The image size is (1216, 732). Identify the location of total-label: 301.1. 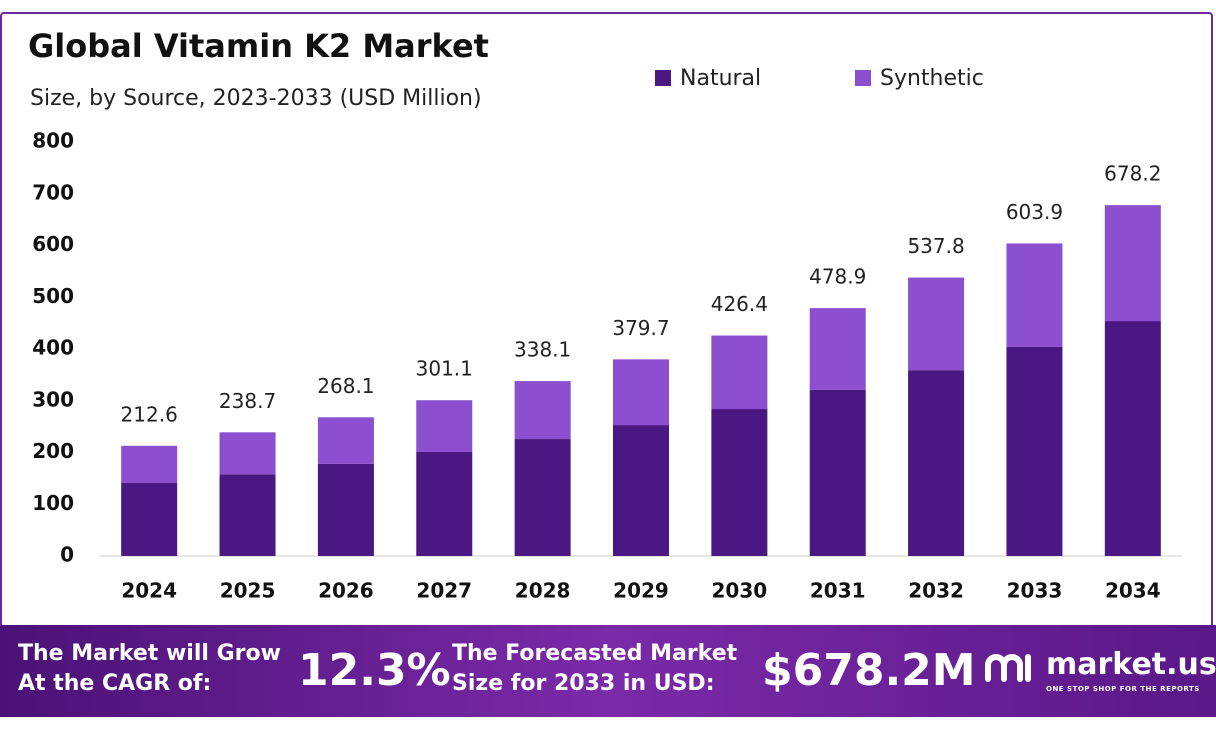
(444, 369).